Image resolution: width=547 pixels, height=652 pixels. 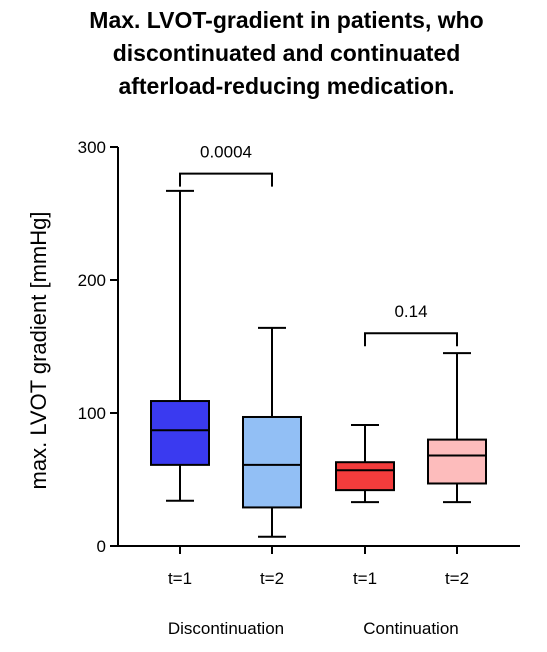 I want to click on group-label-1: Continuation, so click(x=410, y=628).